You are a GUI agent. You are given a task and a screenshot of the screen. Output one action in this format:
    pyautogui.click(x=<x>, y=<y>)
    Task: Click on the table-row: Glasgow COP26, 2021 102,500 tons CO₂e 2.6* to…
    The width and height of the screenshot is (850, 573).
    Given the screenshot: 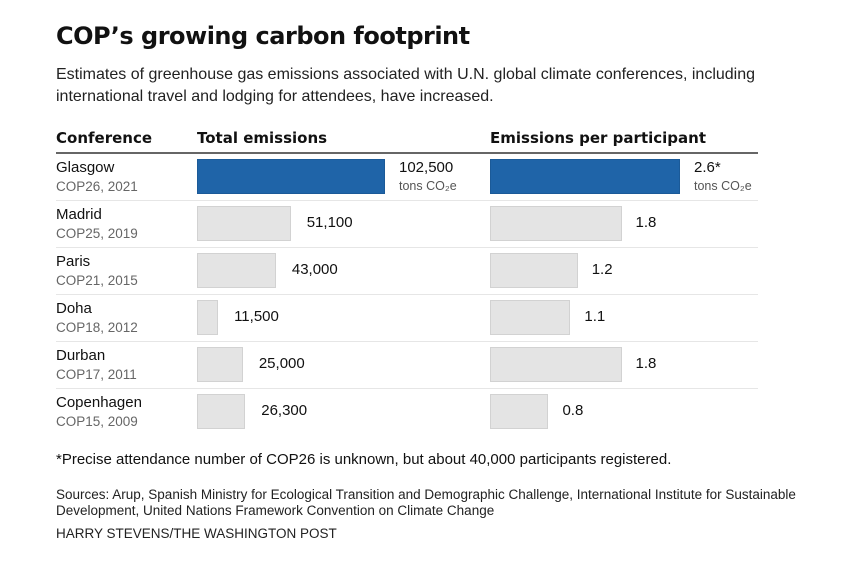 What is the action you would take?
    pyautogui.click(x=407, y=177)
    